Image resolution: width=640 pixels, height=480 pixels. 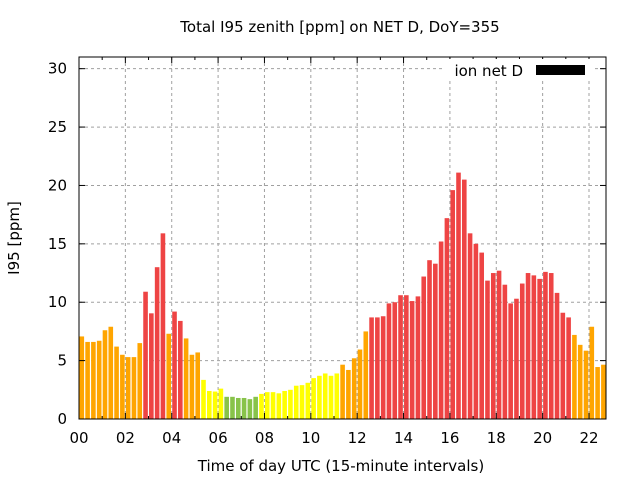 What do you see at coordinates (588, 438) in the screenshot?
I see `x-tick-label: 22` at bounding box center [588, 438].